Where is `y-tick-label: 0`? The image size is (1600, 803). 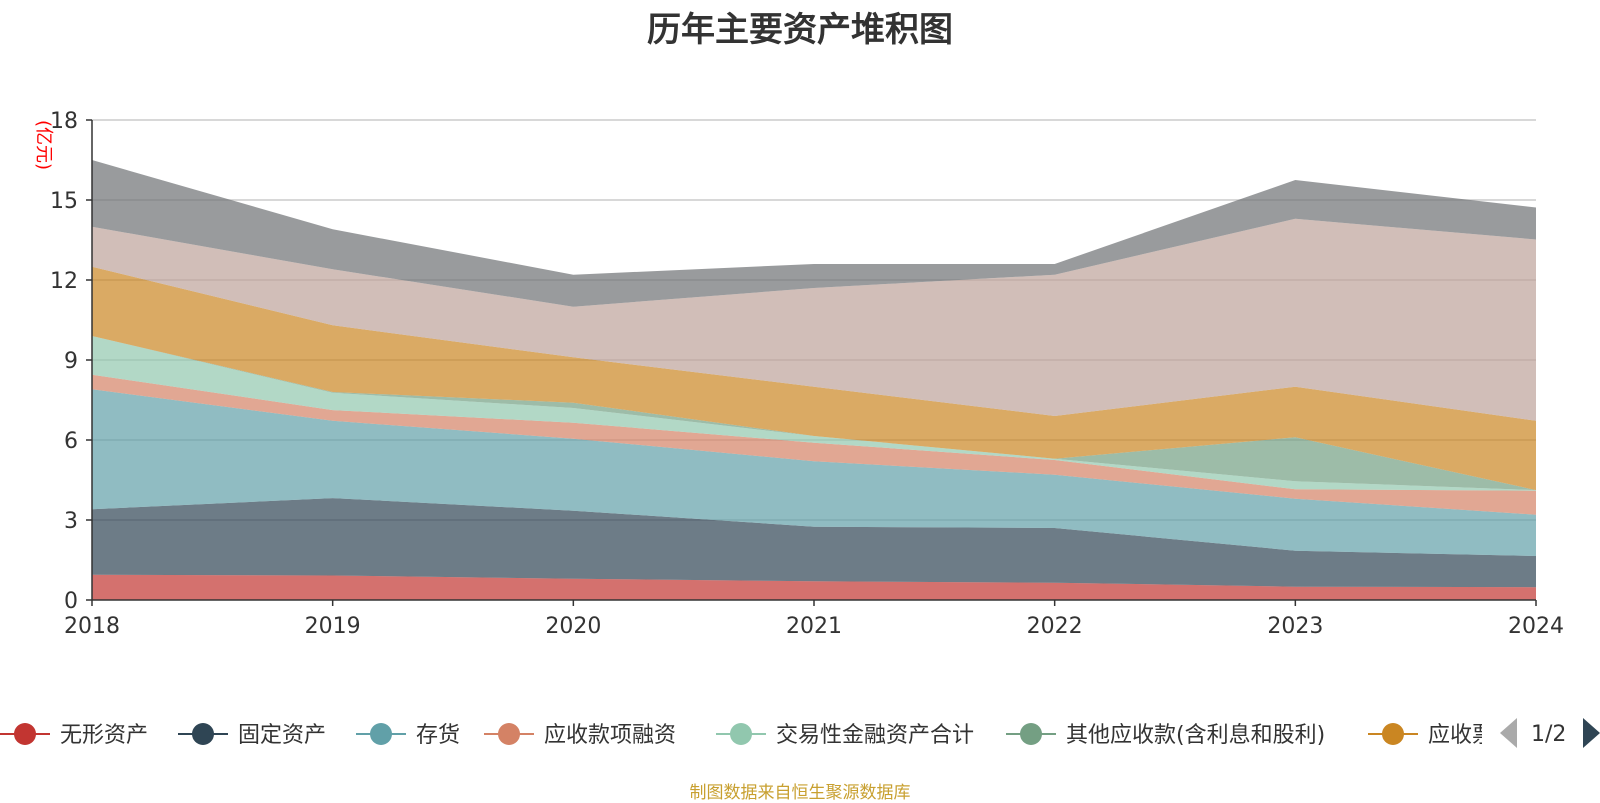
y-tick-label: 0 is located at coordinates (71, 601).